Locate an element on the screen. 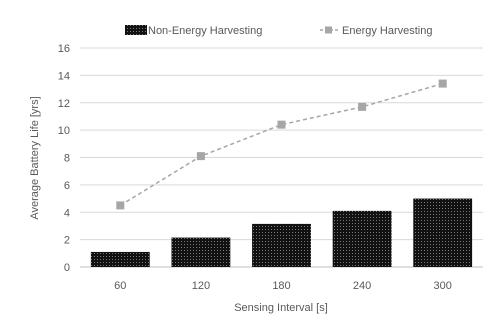 The width and height of the screenshot is (488, 325). x-tick-labels: 60 120 180 240 300 is located at coordinates (283, 286).